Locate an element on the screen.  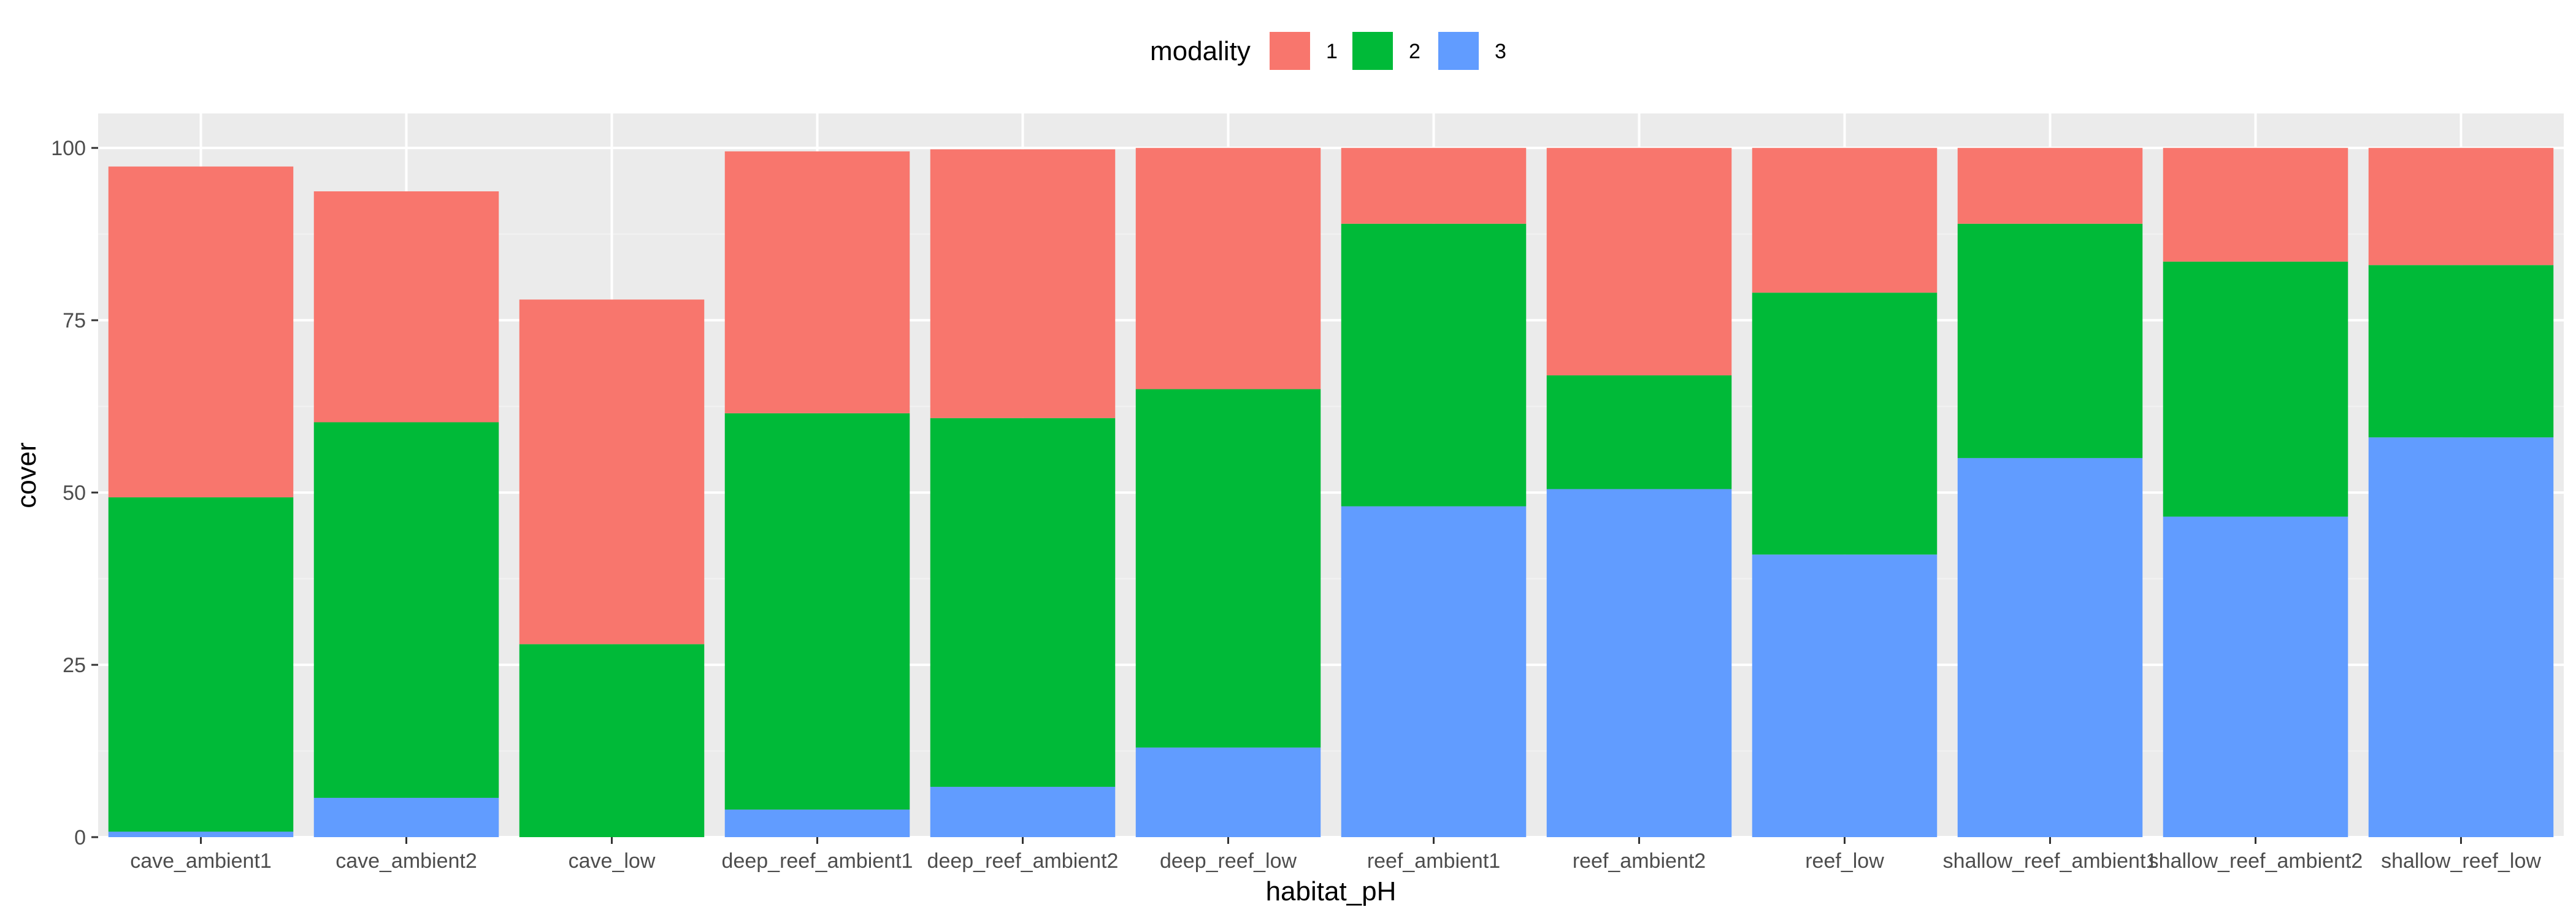
x-tick-label: reef_low is located at coordinates (1844, 861).